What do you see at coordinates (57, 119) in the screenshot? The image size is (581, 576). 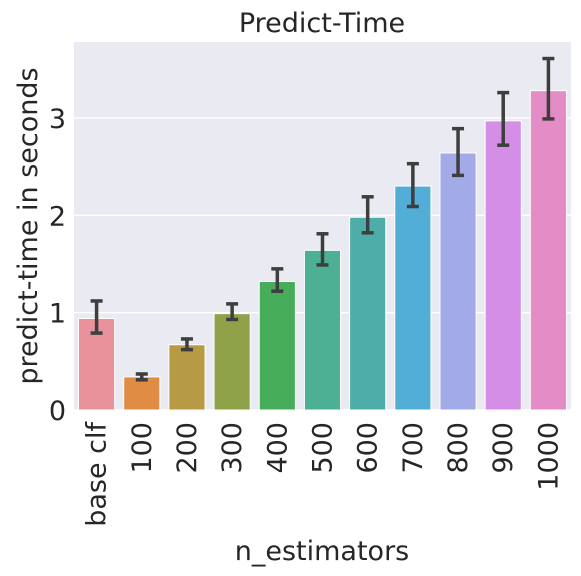 I see `y-tick-label: 3` at bounding box center [57, 119].